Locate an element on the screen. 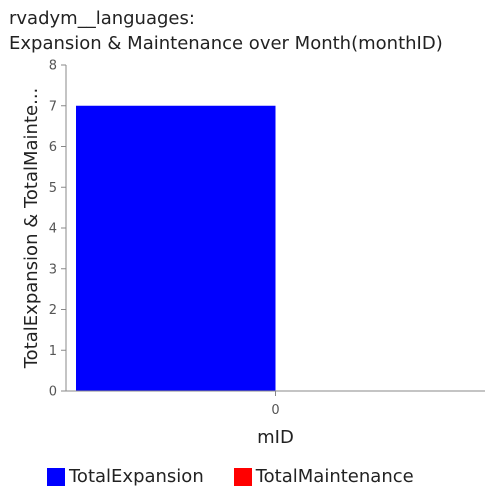 This screenshot has width=500, height=500. legend-item-maintenance: TotalMaintenance is located at coordinates (323, 476).